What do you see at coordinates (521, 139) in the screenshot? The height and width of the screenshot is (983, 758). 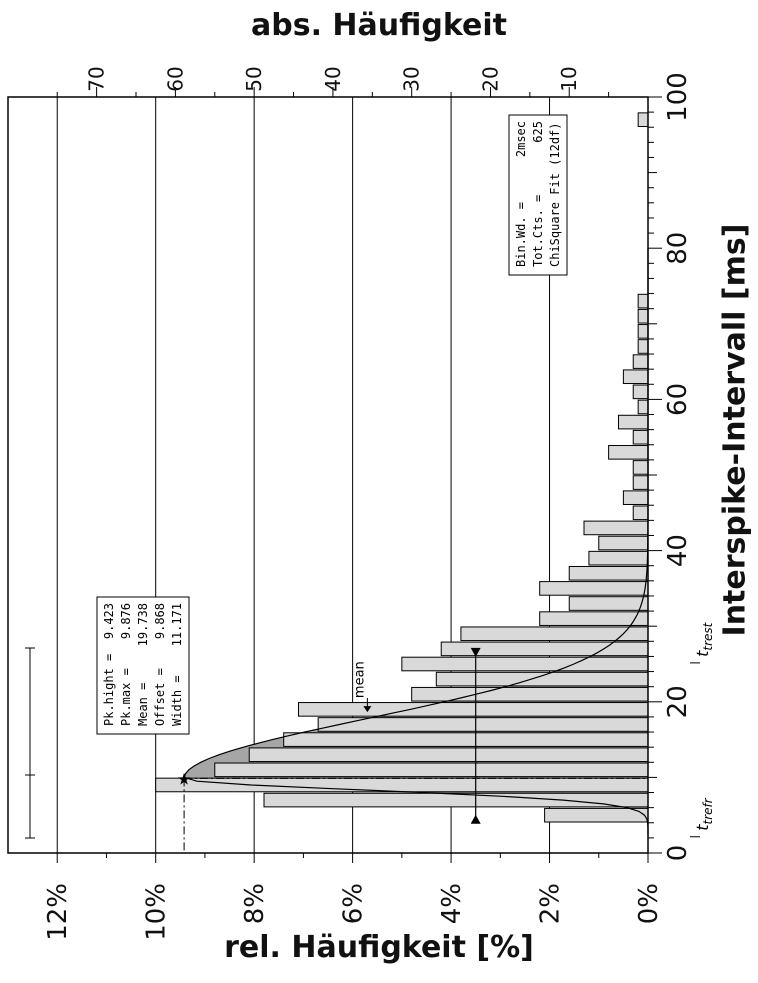 I see `bin-info-box-value: 2msec` at bounding box center [521, 139].